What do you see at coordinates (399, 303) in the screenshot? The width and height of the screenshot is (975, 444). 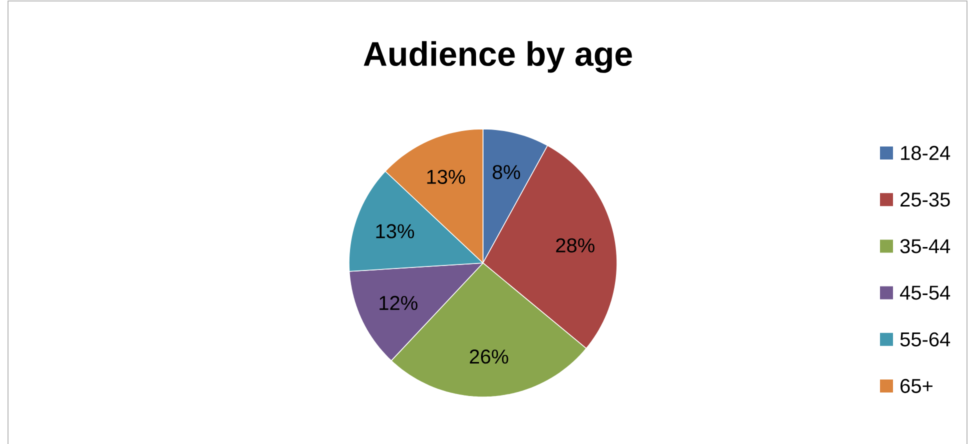 I see `data-label: 12%` at bounding box center [399, 303].